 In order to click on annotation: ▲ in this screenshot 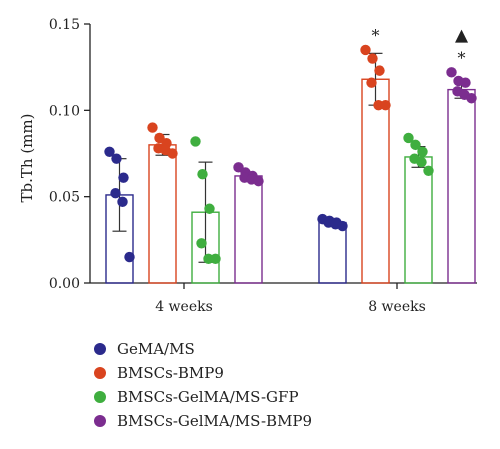, I will do `click(462, 35)`.